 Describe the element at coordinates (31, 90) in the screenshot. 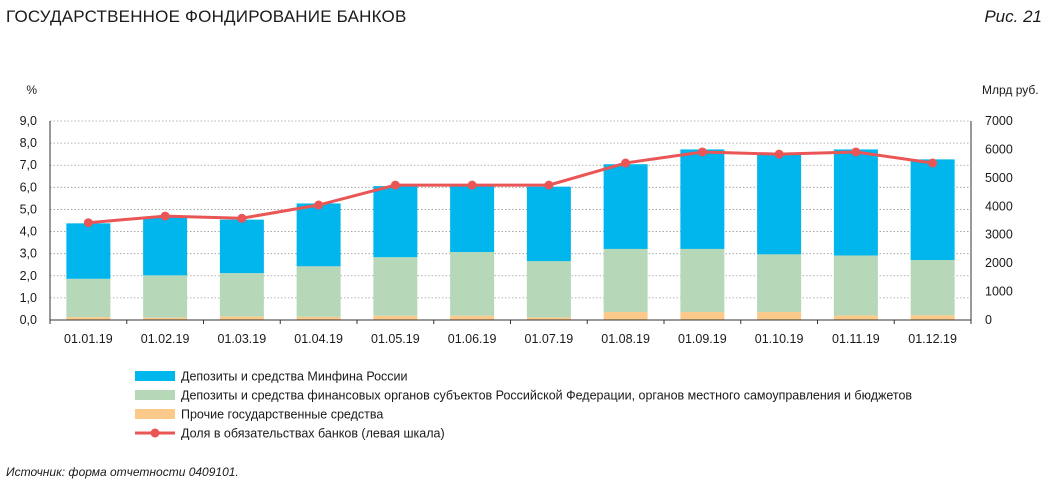

I see `left-axis-label: %` at that location.